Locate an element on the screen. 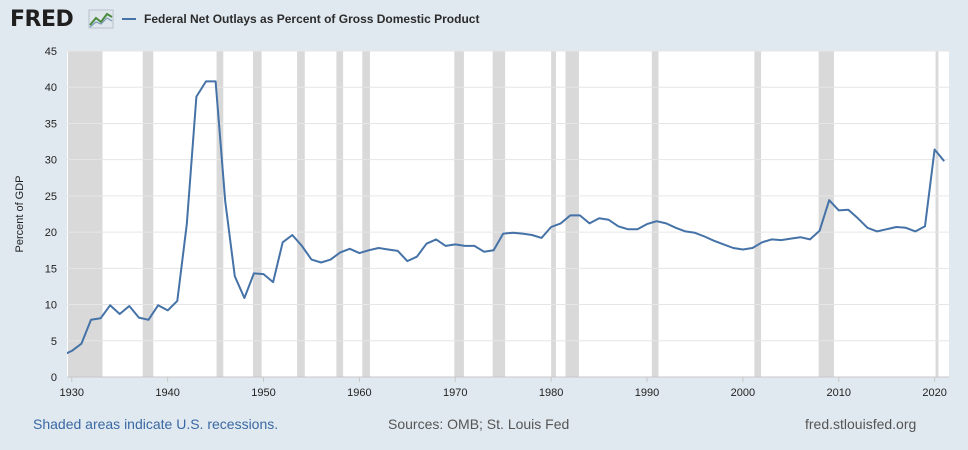  fred-site-link: fred.stlouisfed.org is located at coordinates (861, 424).